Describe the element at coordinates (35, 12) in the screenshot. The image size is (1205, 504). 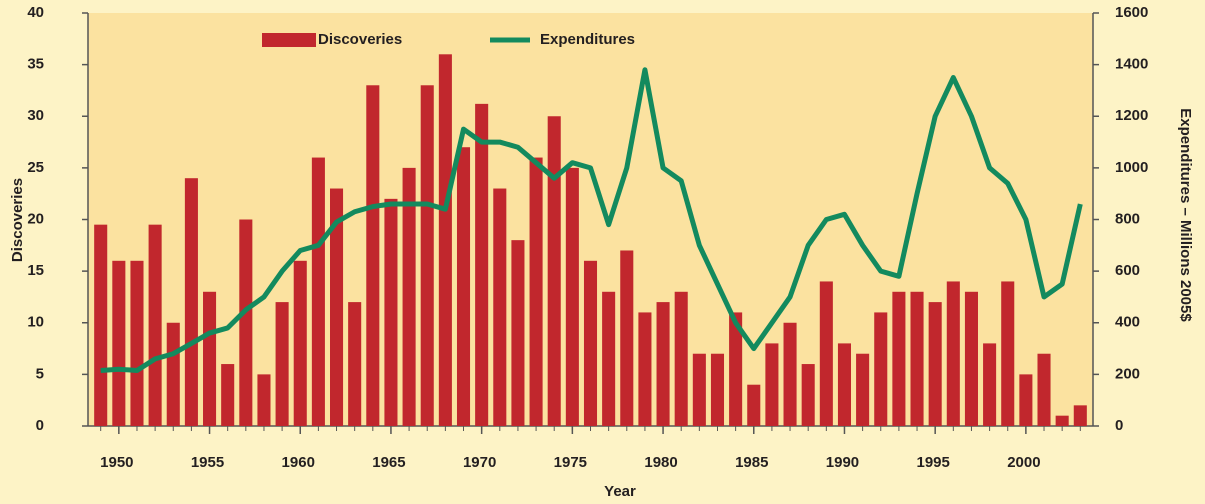
I see `y-tick-label: 40` at that location.